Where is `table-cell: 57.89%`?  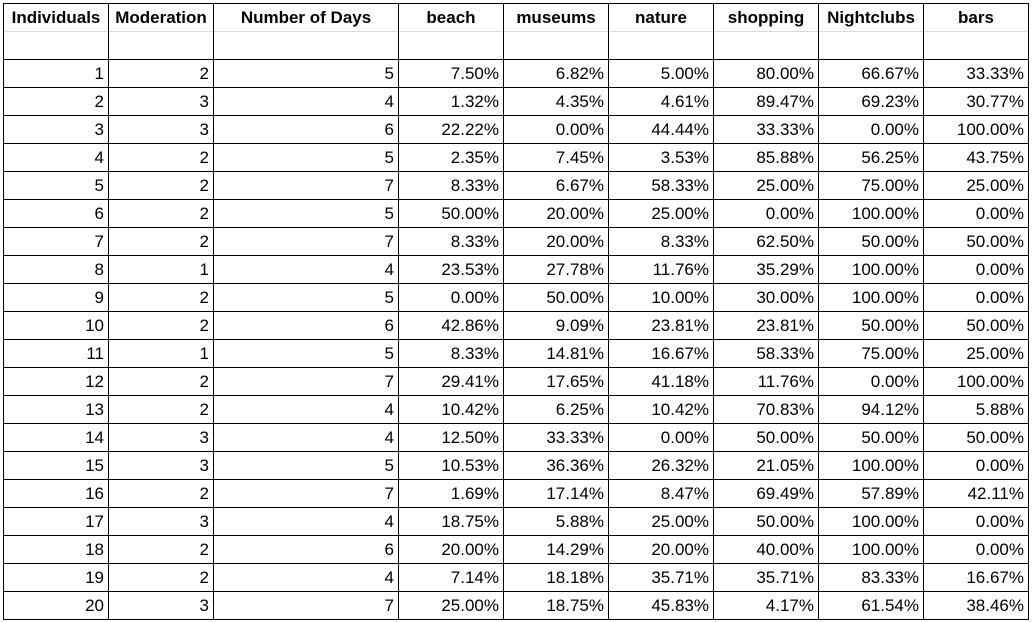 table-cell: 57.89% is located at coordinates (871, 493).